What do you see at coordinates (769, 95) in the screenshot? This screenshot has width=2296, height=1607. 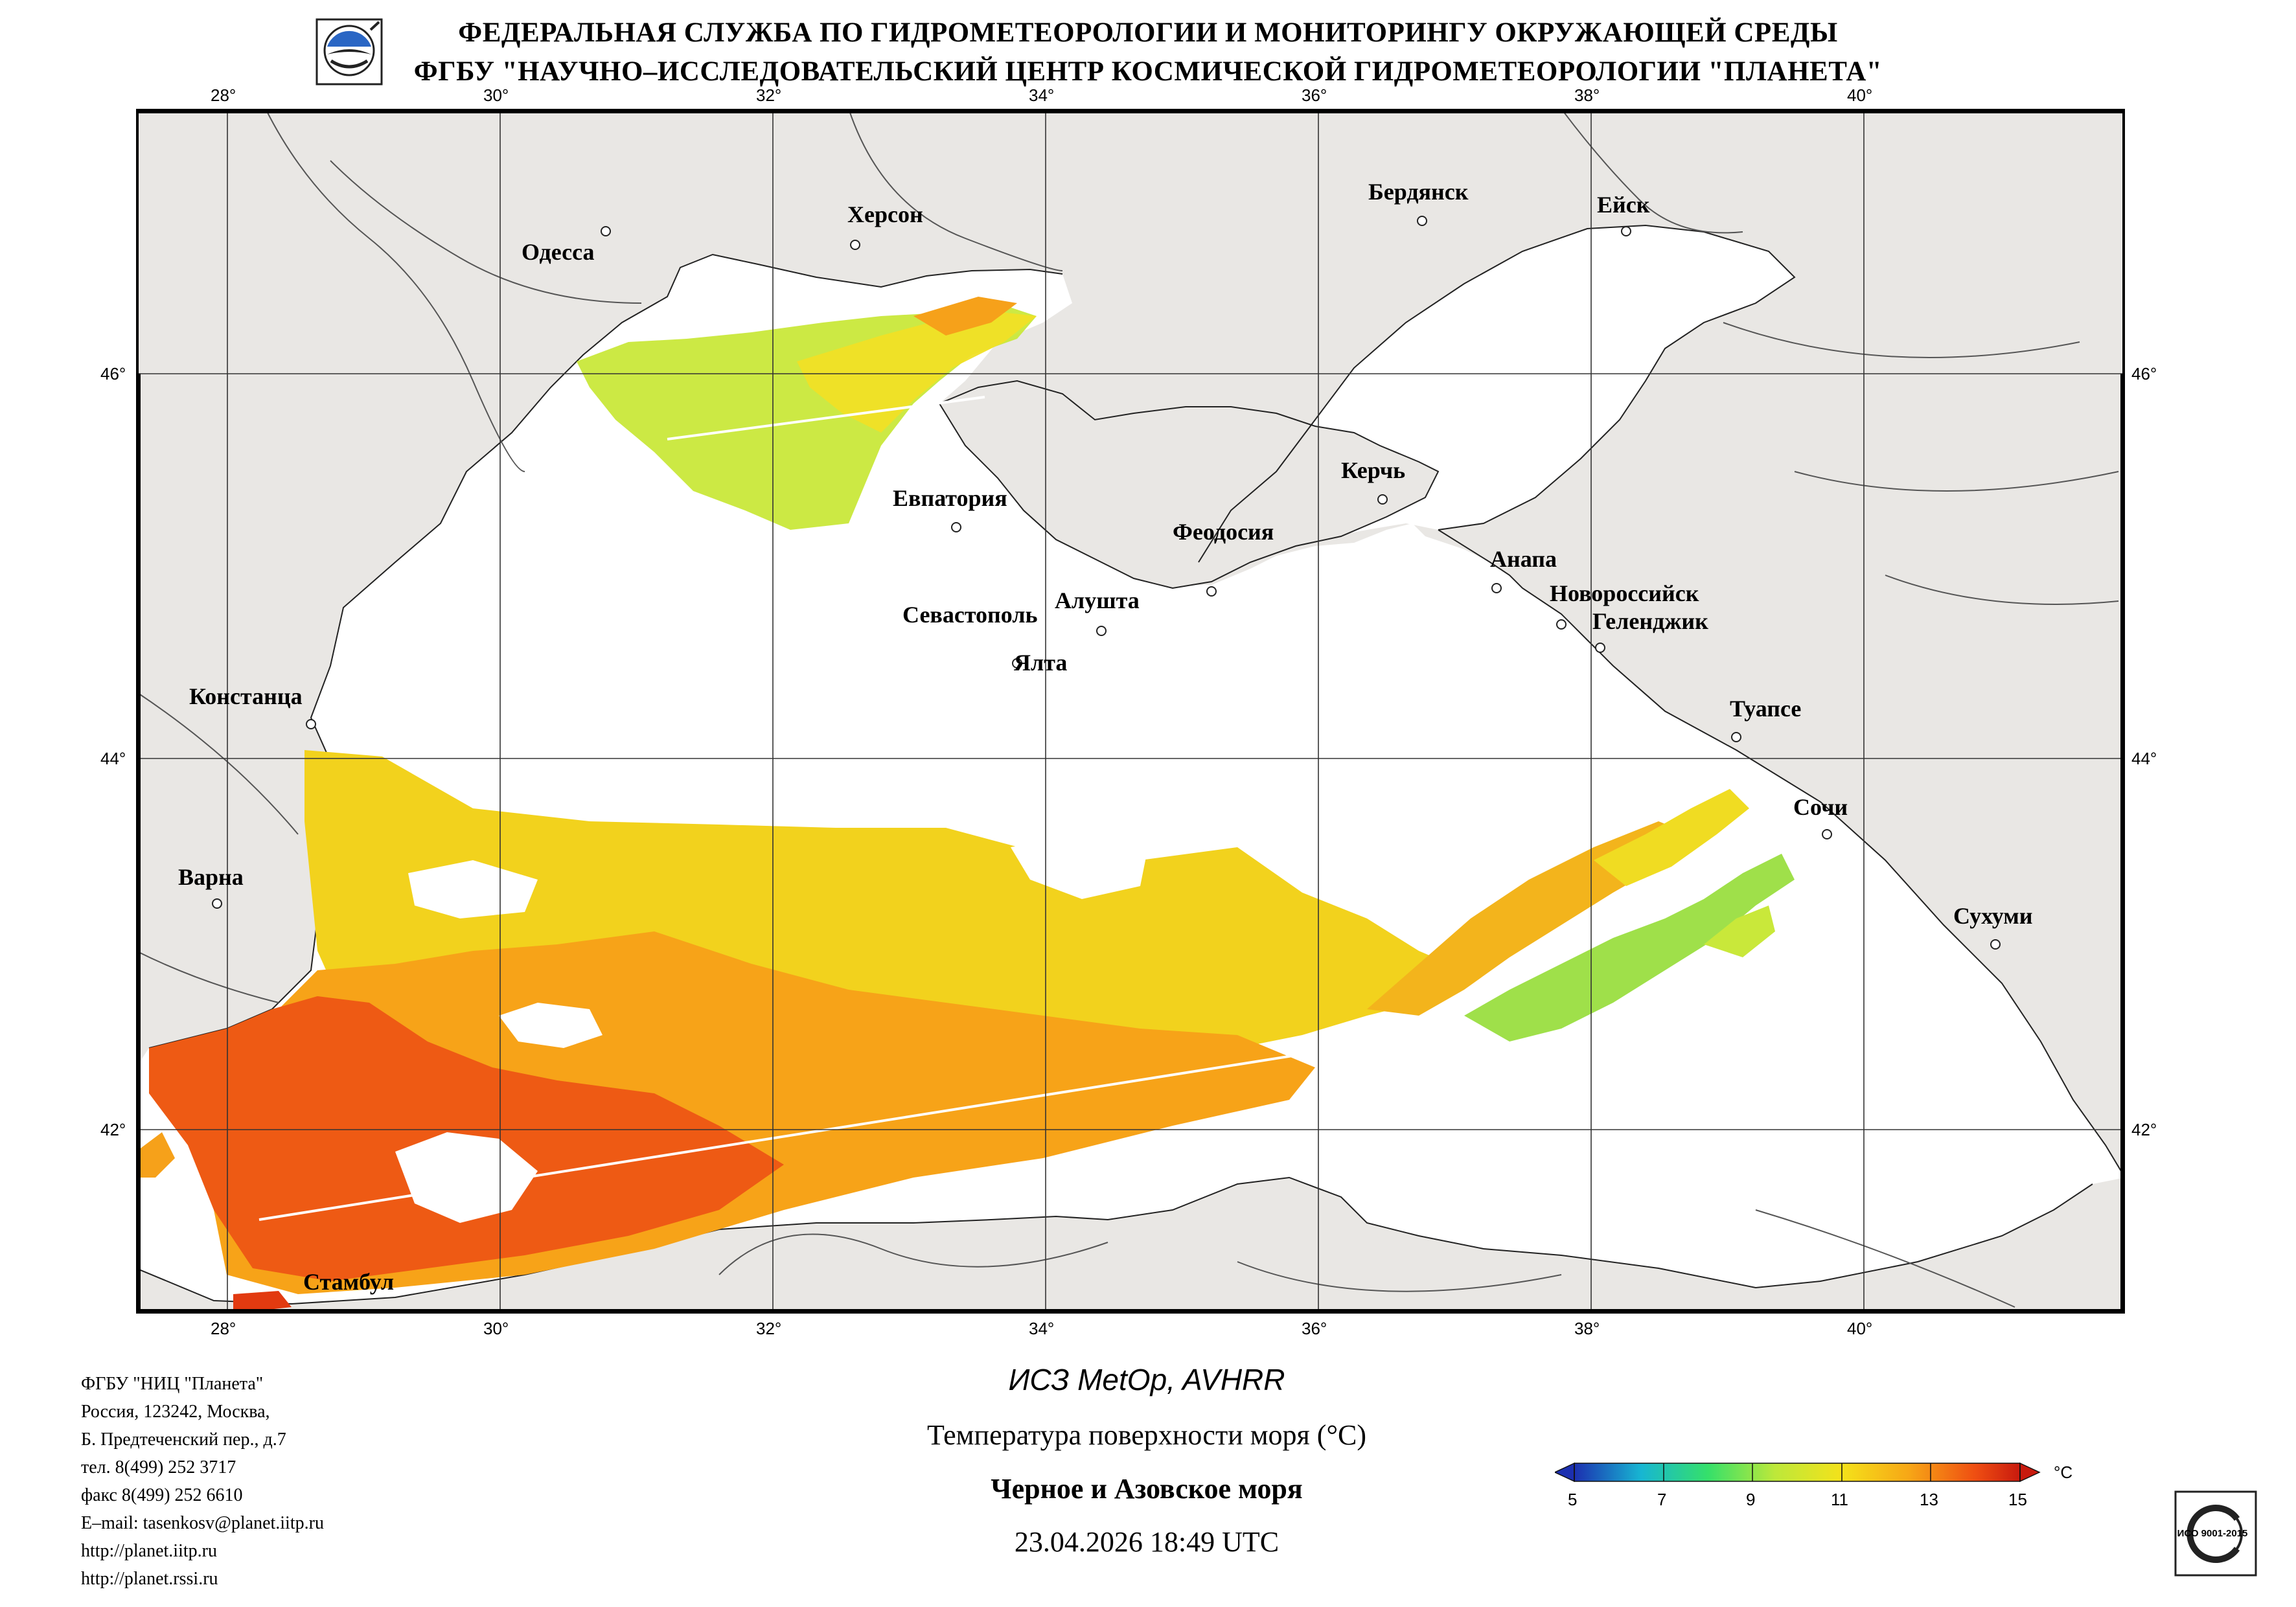 I see `lon-tick-32-top: 32°` at bounding box center [769, 95].